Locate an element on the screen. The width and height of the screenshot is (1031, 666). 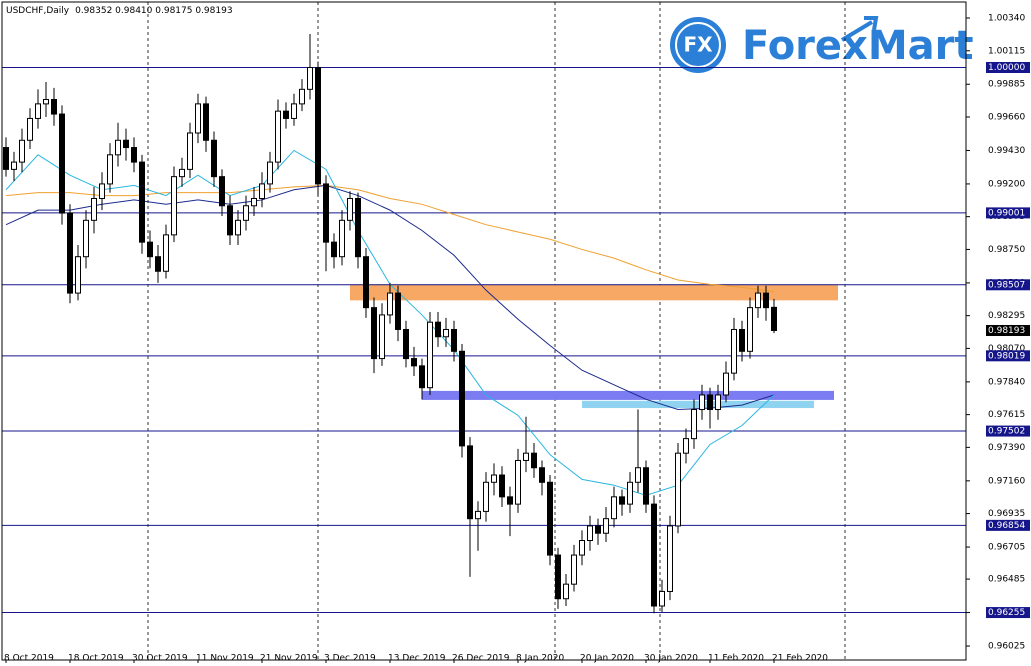
level-label: 0.98507 is located at coordinates (1006, 285).